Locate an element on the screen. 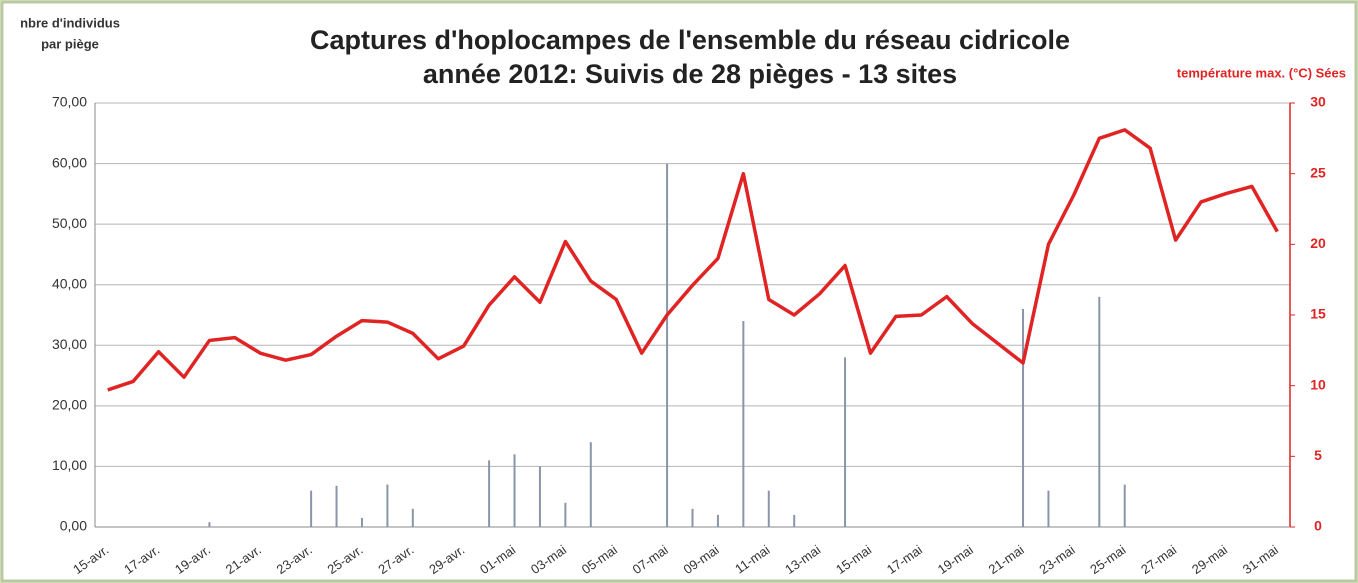 Image resolution: width=1358 pixels, height=583 pixels. y-tick-label: 40,00 is located at coordinates (69, 283).